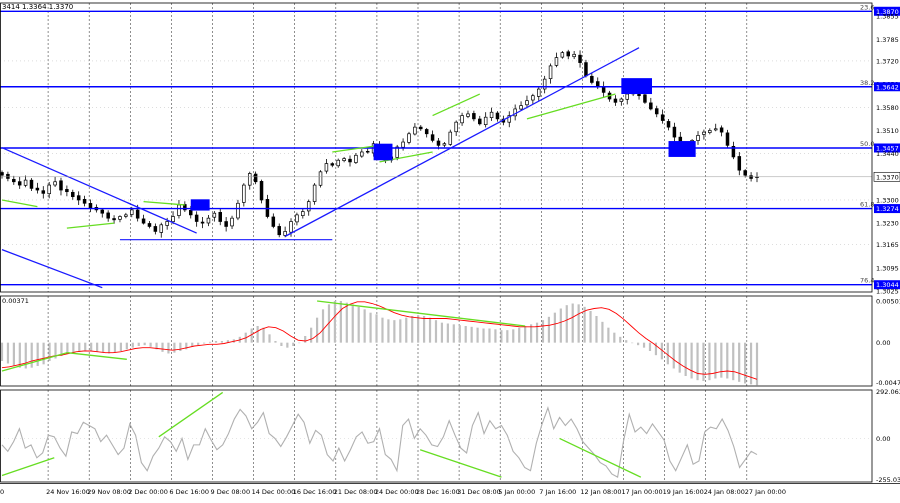 This screenshot has height=503, width=900. What do you see at coordinates (460, 463) in the screenshot?
I see `divergence-line-cci` at bounding box center [460, 463].